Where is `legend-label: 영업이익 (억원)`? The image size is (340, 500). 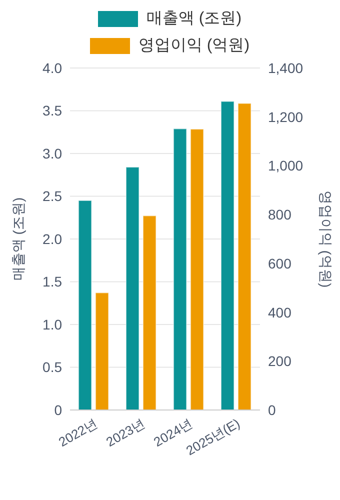
legend-label: 영업이익 (억원) is located at coordinates (194, 46).